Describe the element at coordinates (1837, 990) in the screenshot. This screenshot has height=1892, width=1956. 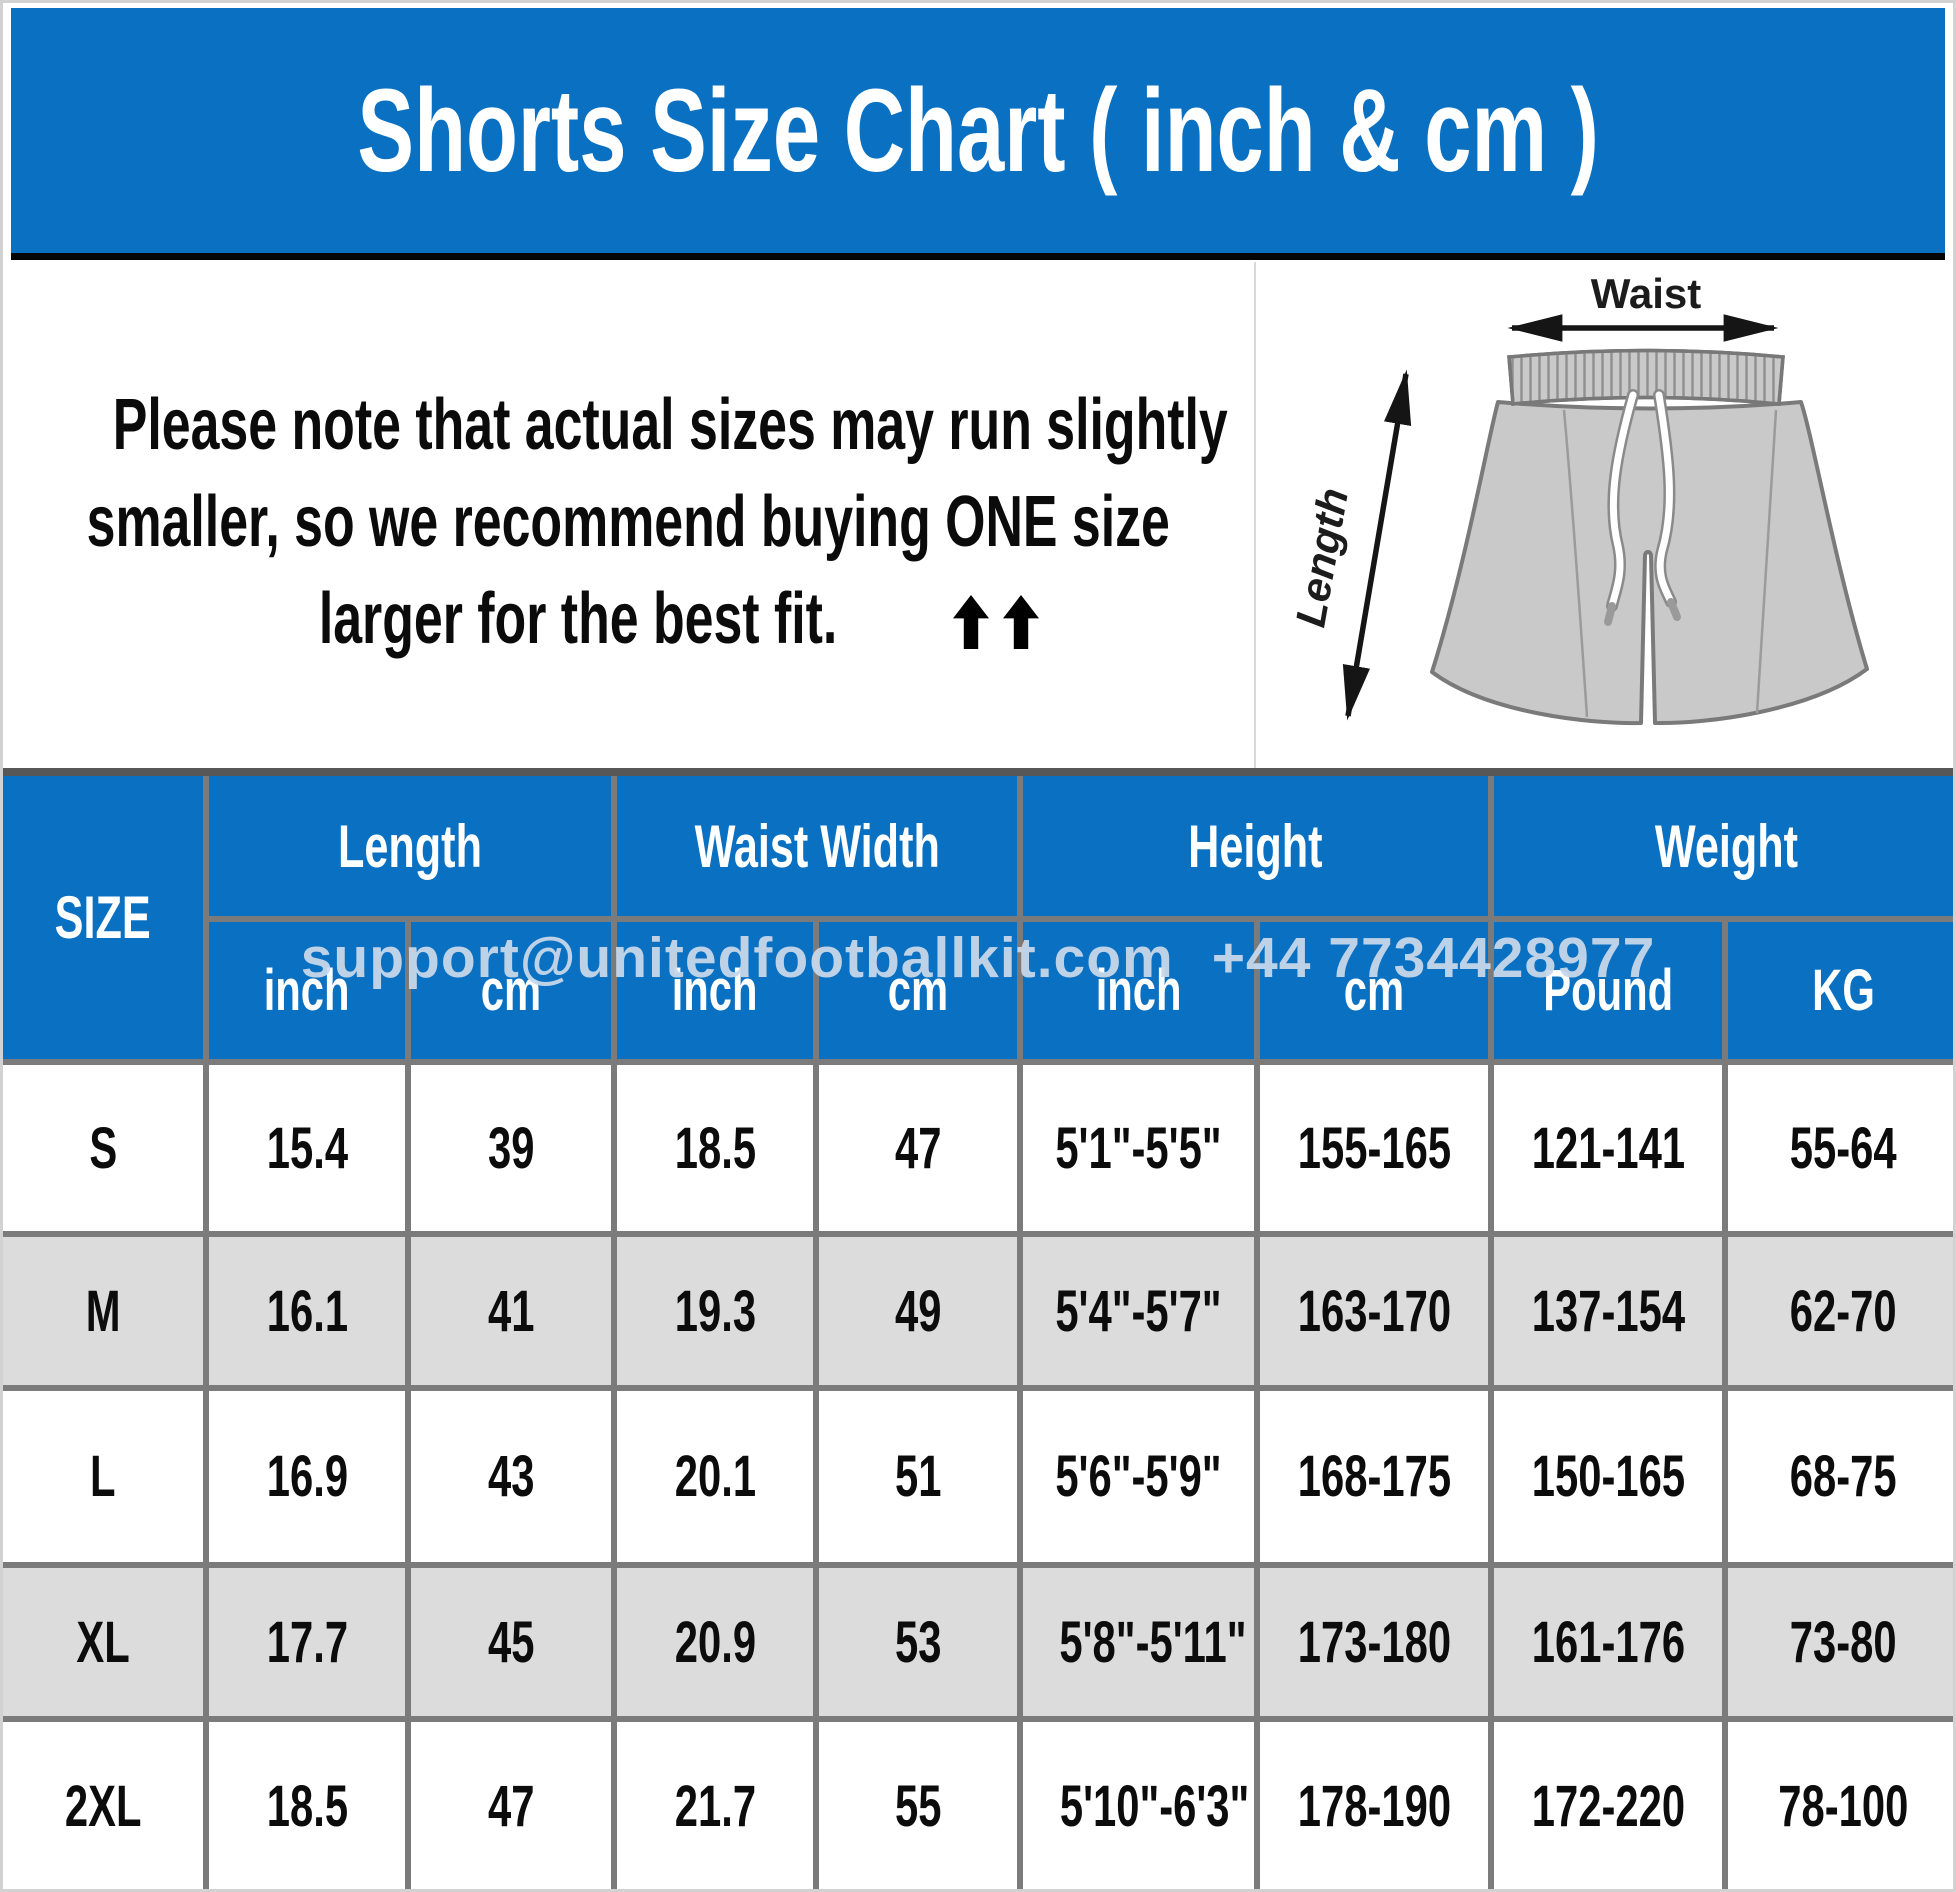
I see `col-header-weight-kg: KG` at that location.